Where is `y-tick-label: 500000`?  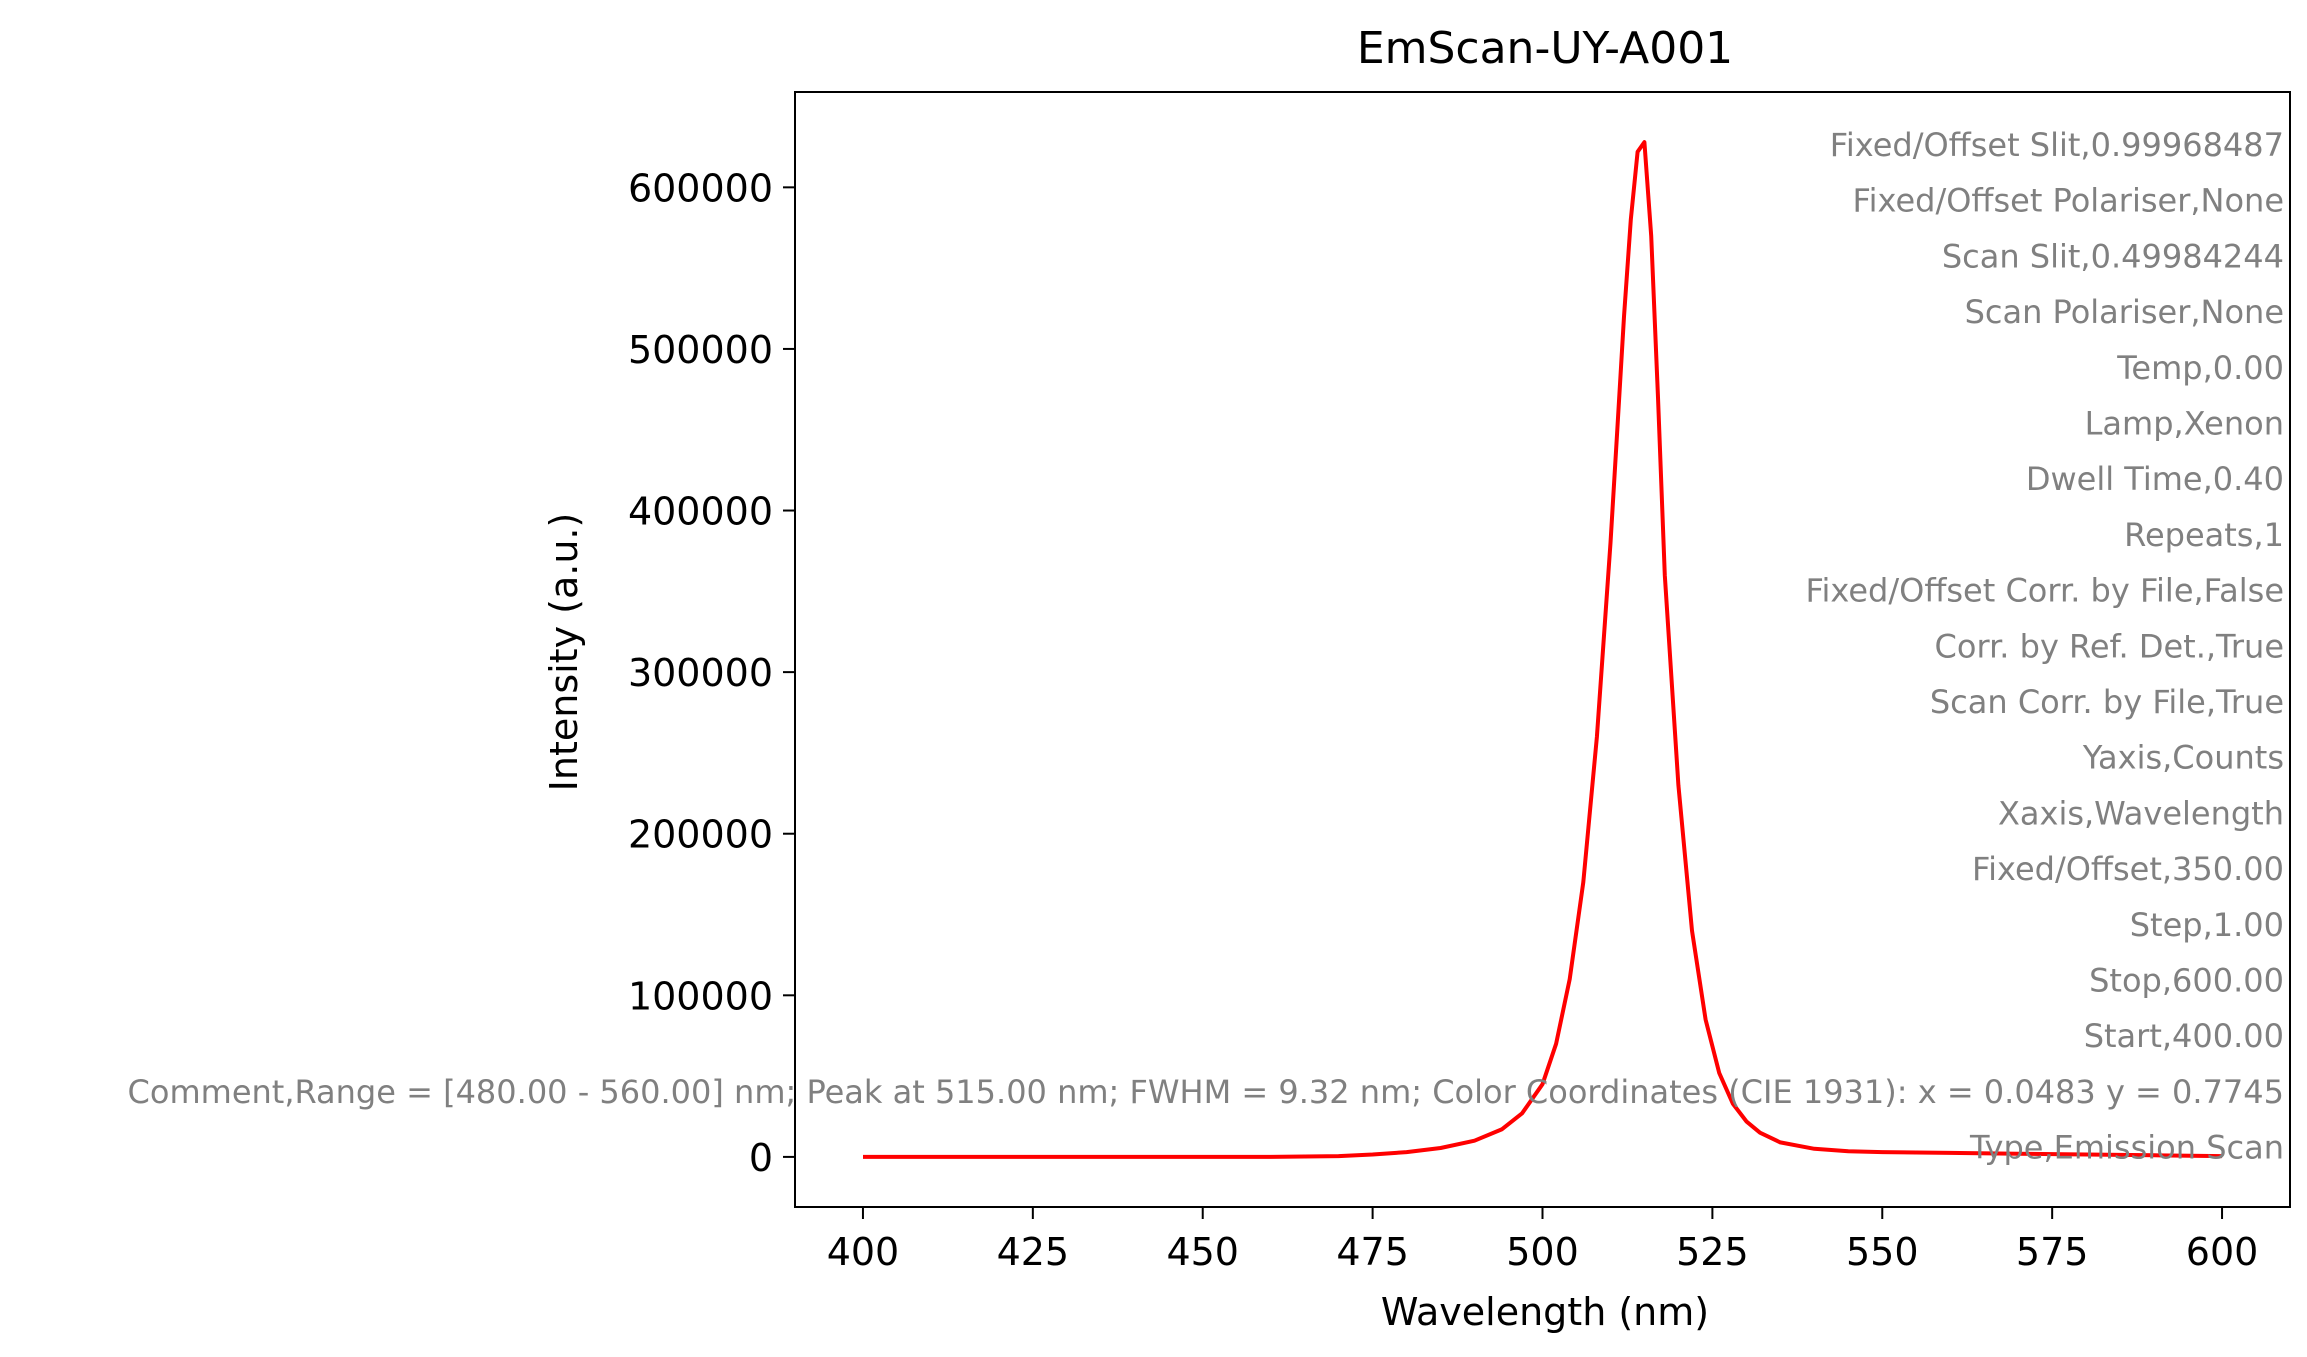
y-tick-label: 500000 is located at coordinates (700, 350).